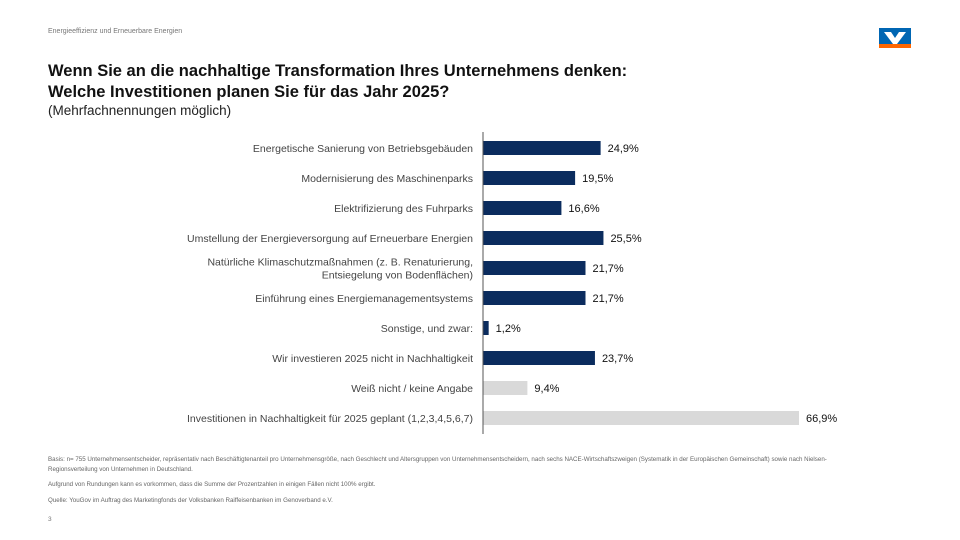 This screenshot has height=540, width=960. Describe the element at coordinates (607, 269) in the screenshot. I see `value-label-4: 21,7%` at that location.